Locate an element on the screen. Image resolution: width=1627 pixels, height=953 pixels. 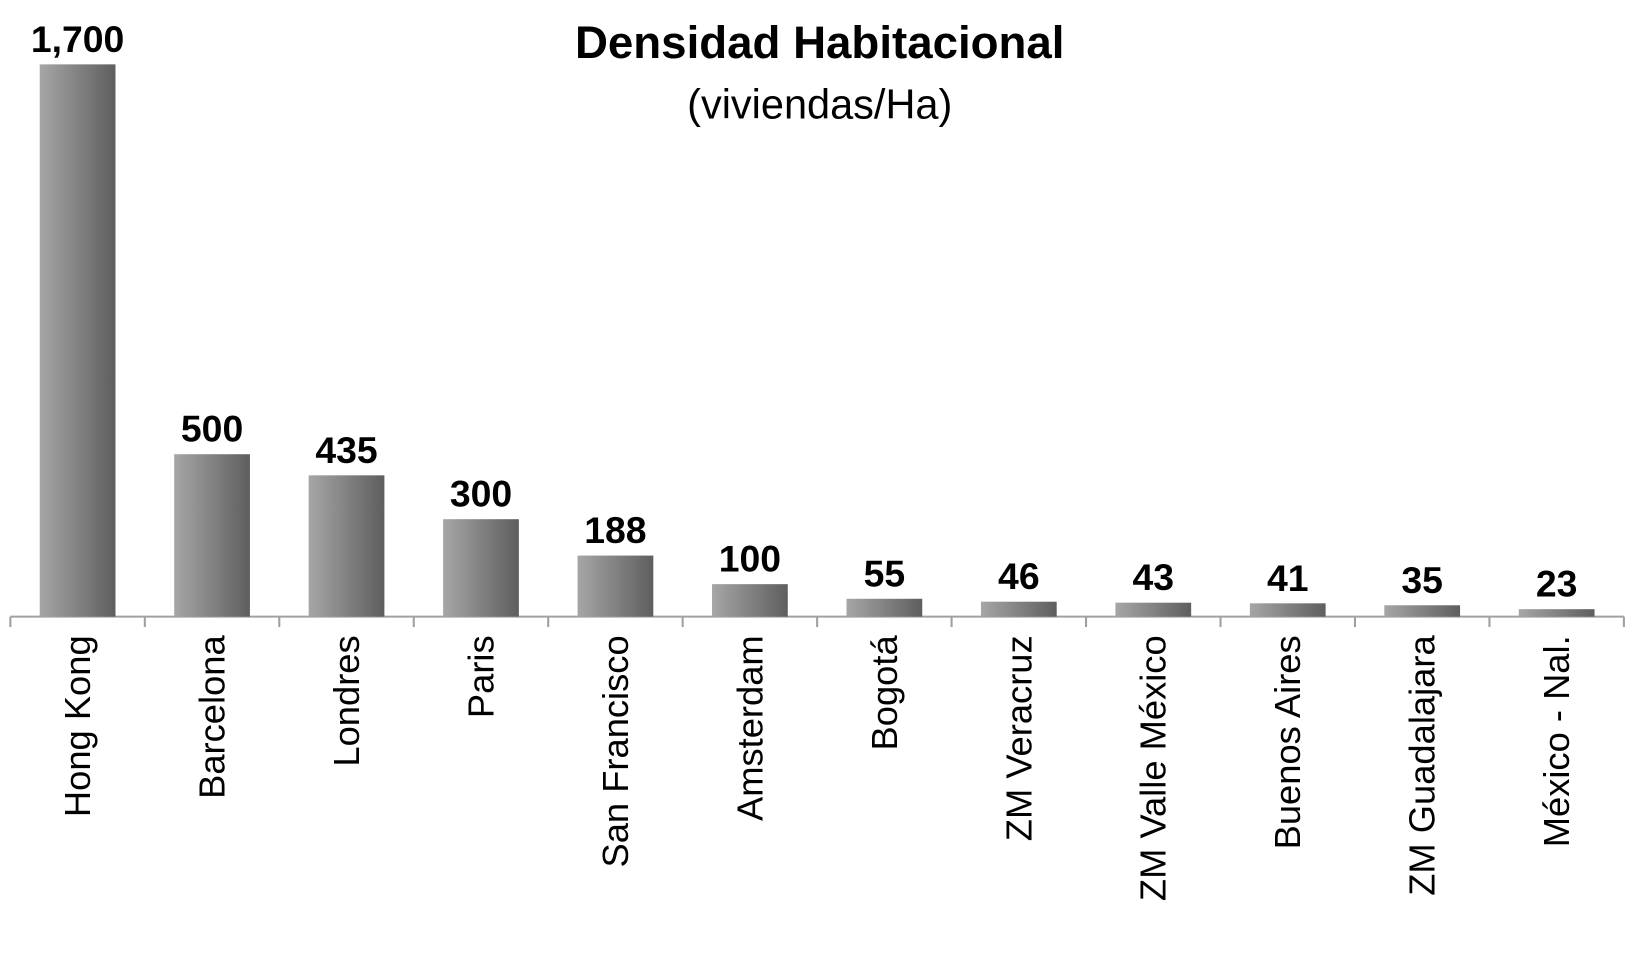
data-label: 35 is located at coordinates (1422, 580).